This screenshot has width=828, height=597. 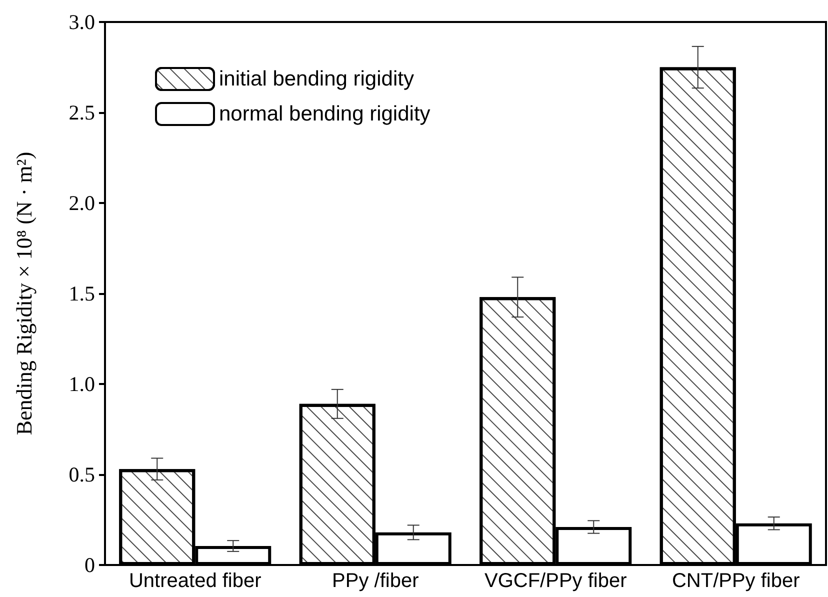 What do you see at coordinates (24, 294) in the screenshot?
I see `y-axis-title: Bending Rigidity × 10⁸ (N · m²)` at bounding box center [24, 294].